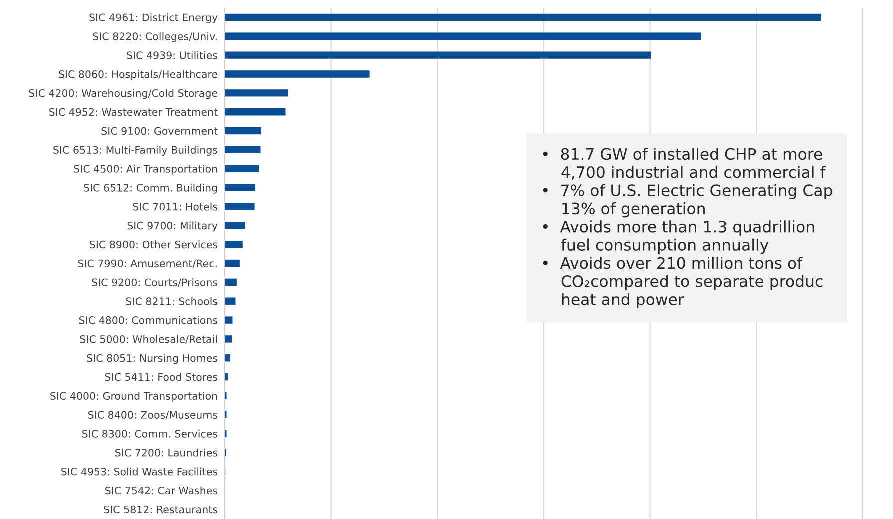 The image size is (893, 519). Describe the element at coordinates (134, 397) in the screenshot. I see `y-tick-label: SIC 4000: Ground Transportation` at that location.